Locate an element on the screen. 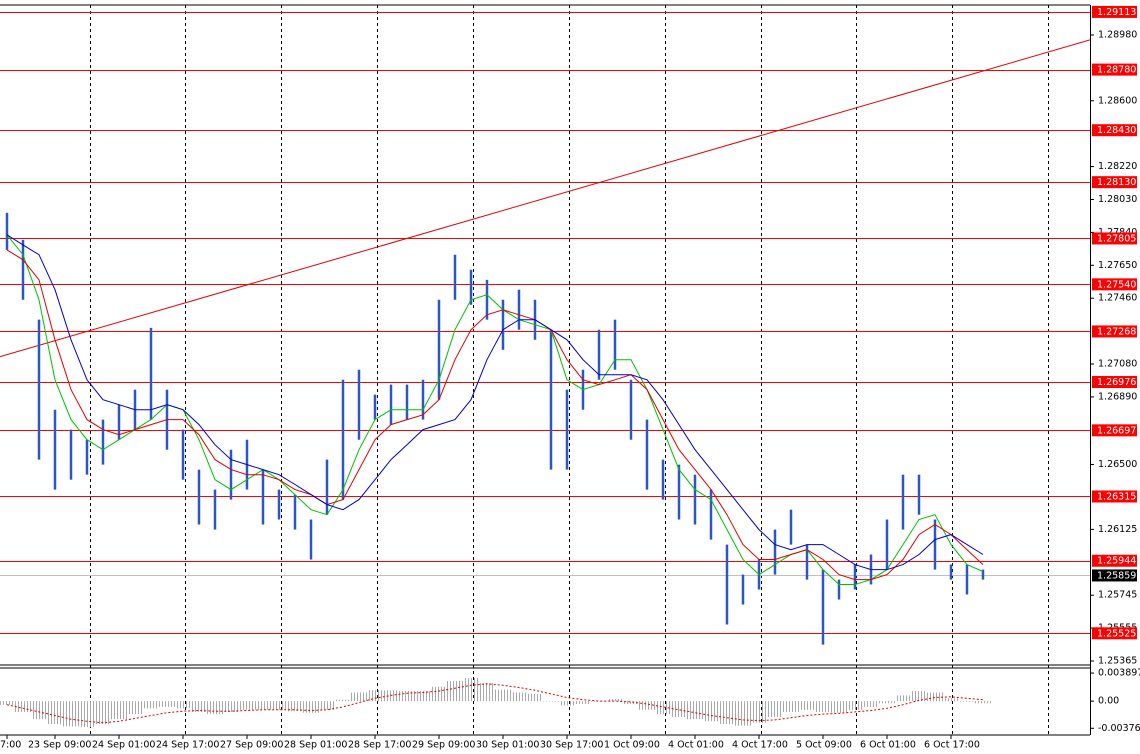  level-label: 1.25525 is located at coordinates (1116, 633).